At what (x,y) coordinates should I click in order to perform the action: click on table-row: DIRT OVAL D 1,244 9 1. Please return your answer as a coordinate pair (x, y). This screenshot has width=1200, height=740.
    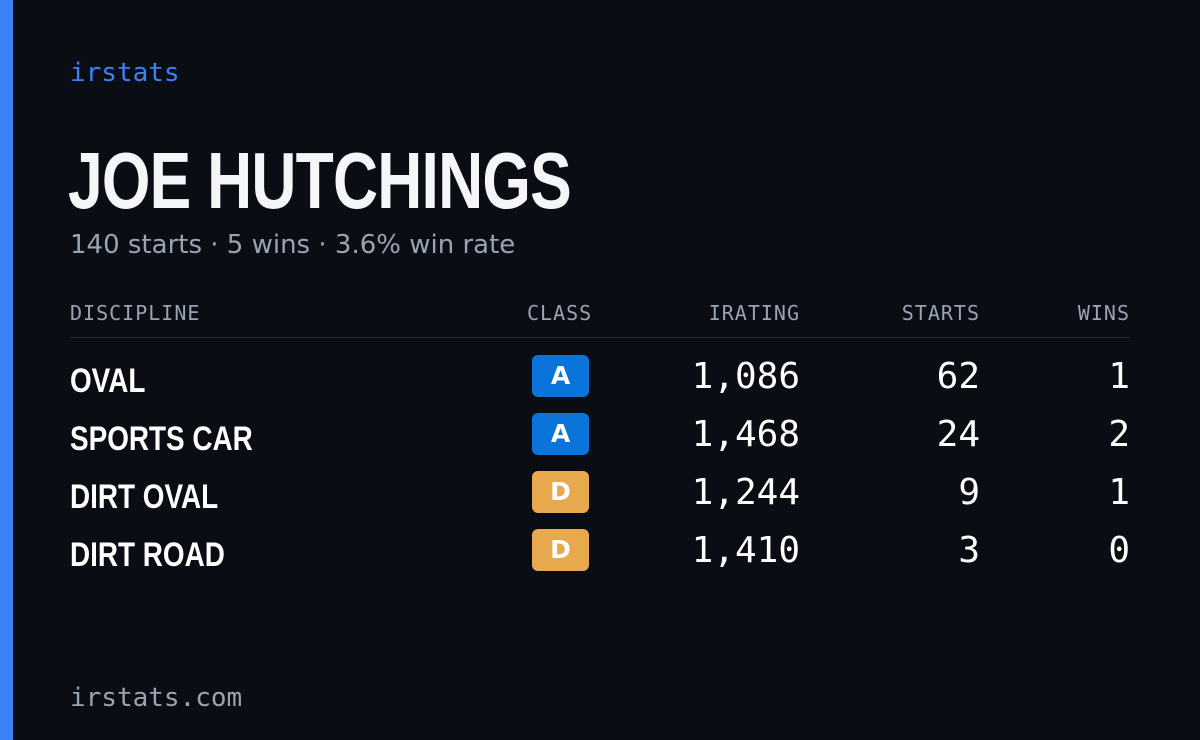
    Looking at the image, I should click on (600, 498).